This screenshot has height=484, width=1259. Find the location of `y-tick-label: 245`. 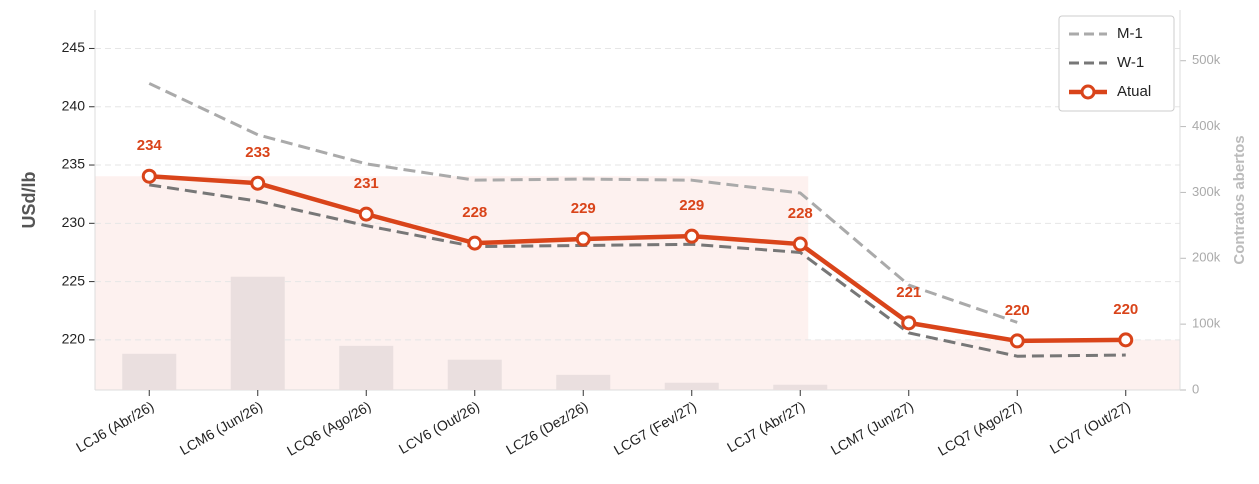

y-tick-label: 245 is located at coordinates (74, 47).